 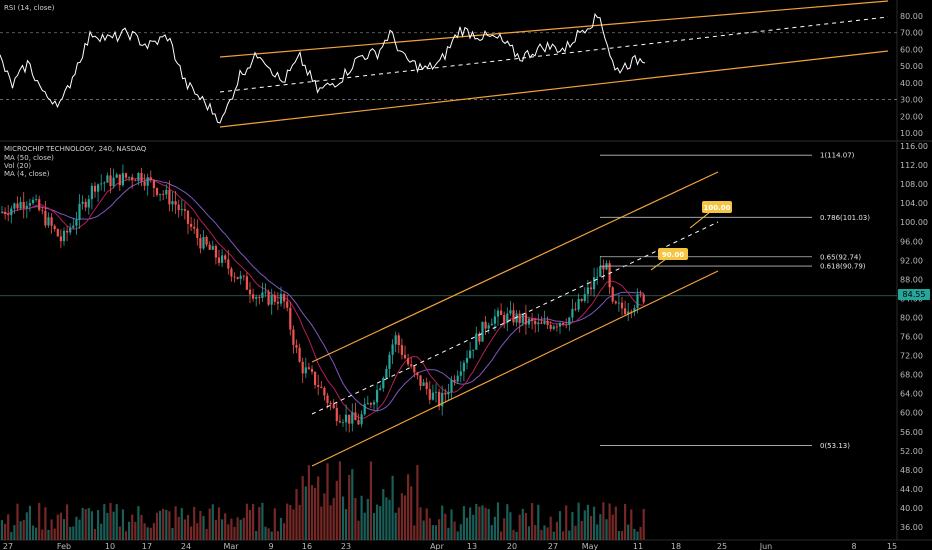 I want to click on price-tick-label: 36.00, so click(x=911, y=527).